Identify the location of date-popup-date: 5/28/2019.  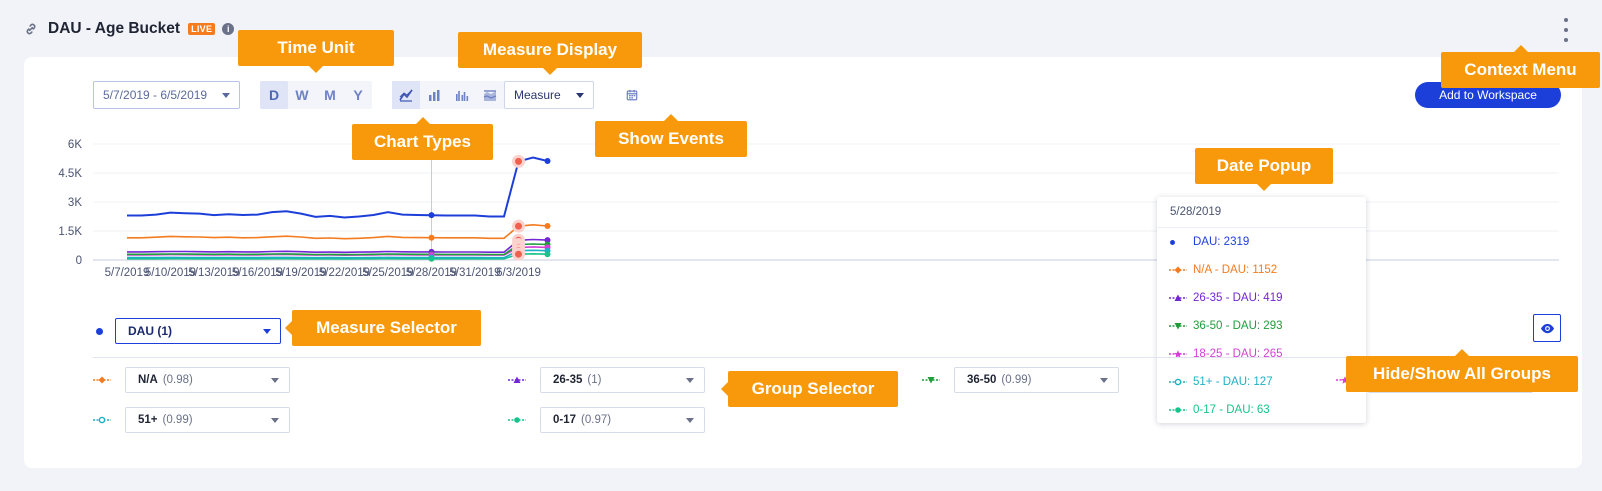
(1261, 212).